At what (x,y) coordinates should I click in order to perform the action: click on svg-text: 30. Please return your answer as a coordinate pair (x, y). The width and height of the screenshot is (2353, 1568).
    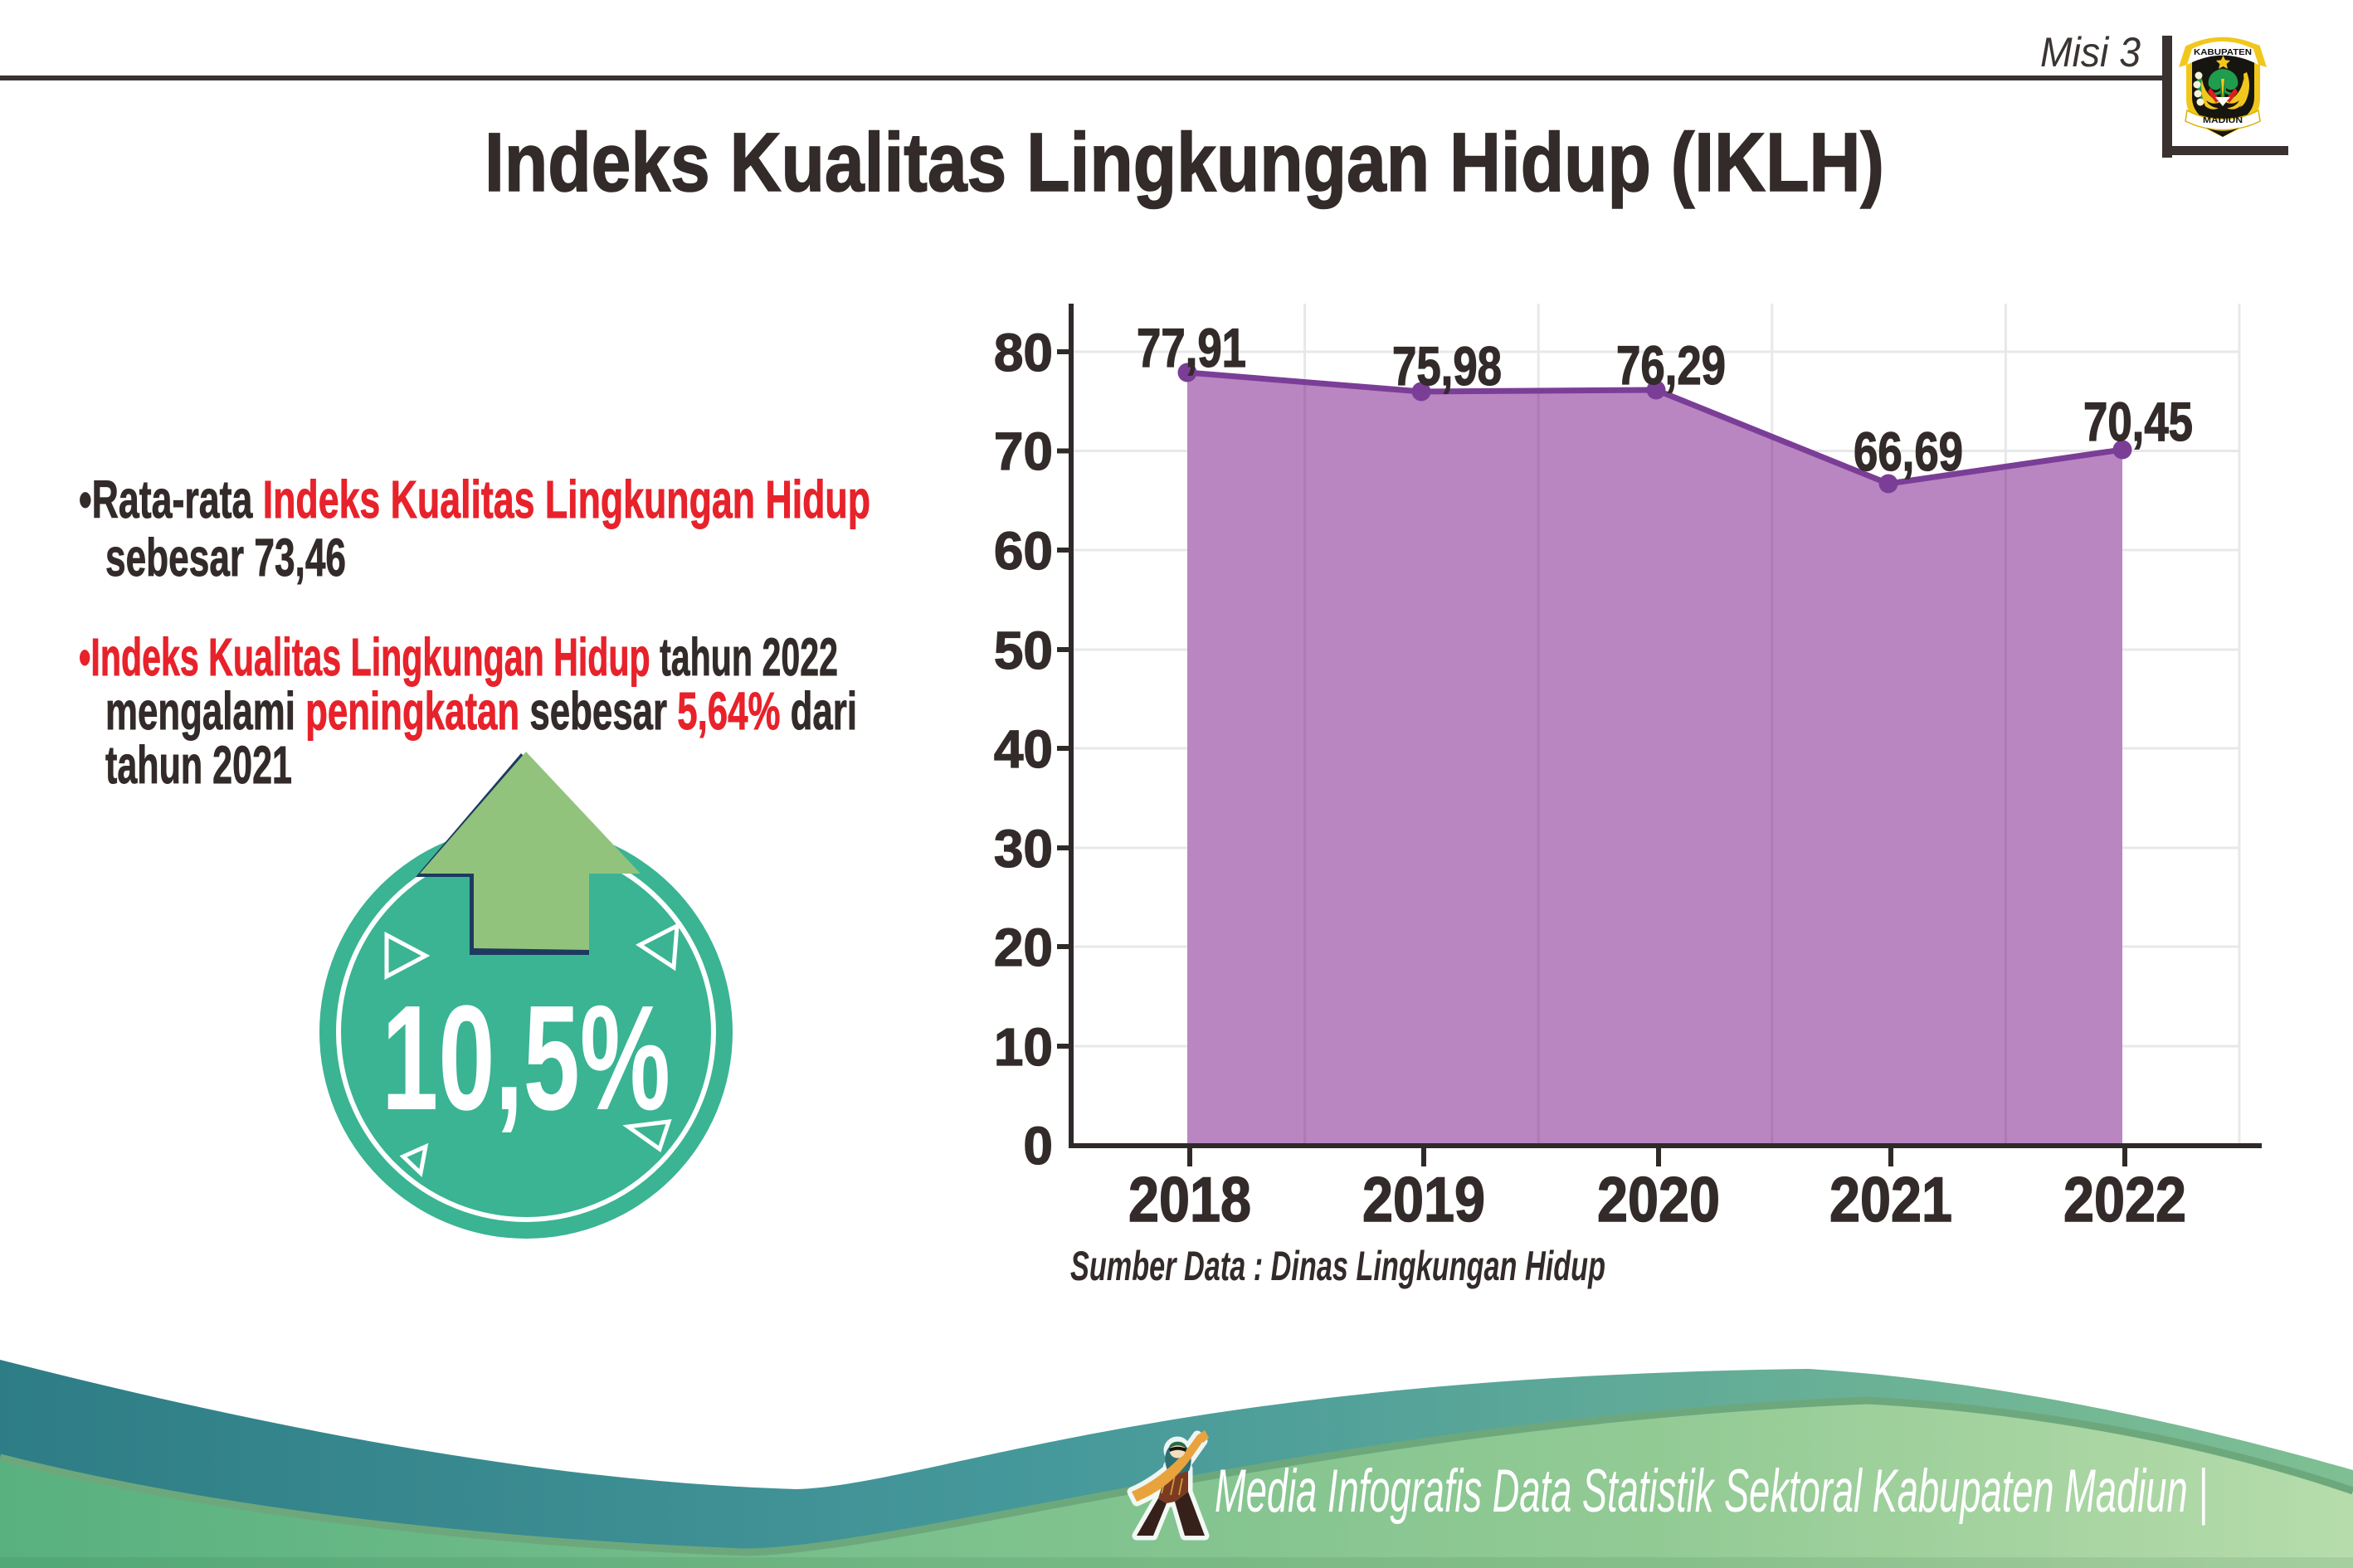
    Looking at the image, I should click on (1023, 849).